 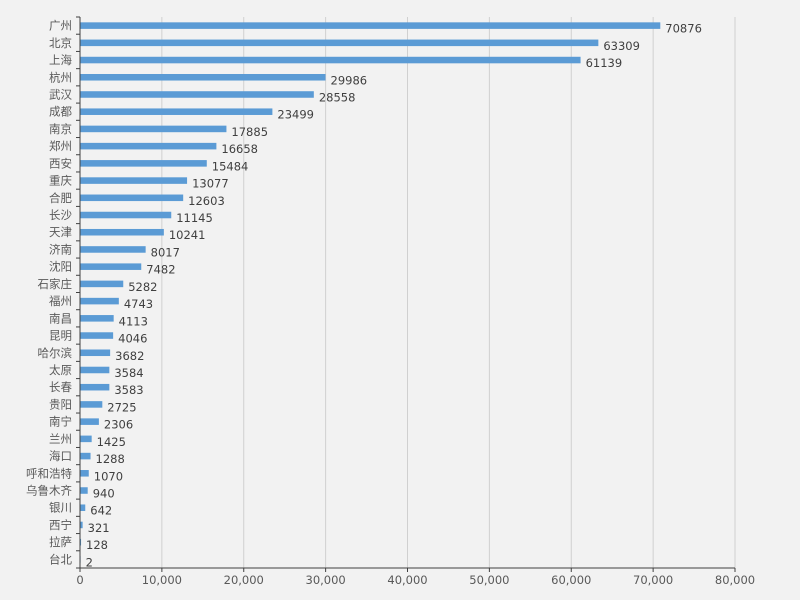 I want to click on category-label: 郑州, so click(x=60, y=146).